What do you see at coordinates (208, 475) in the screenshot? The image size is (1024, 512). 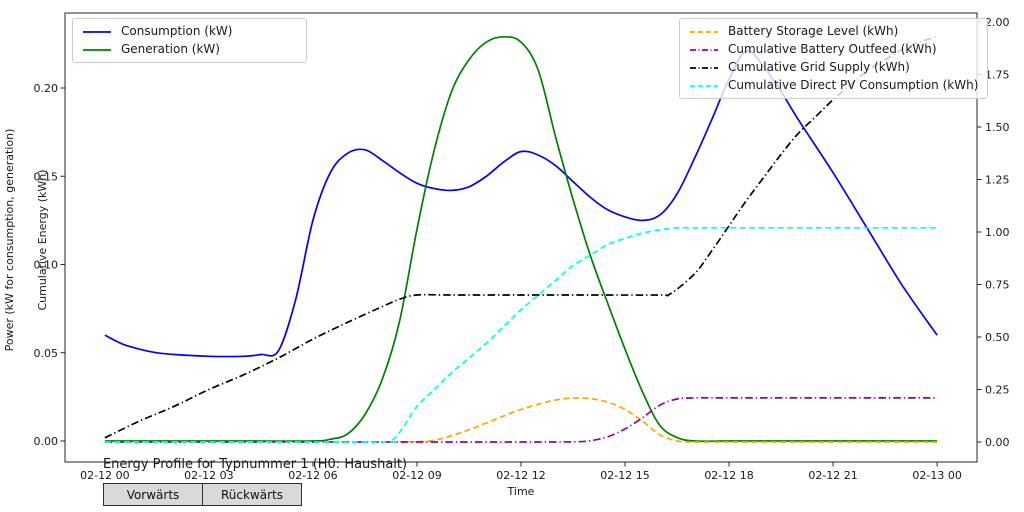 I see `x-tick-label: 02-12 03` at bounding box center [208, 475].